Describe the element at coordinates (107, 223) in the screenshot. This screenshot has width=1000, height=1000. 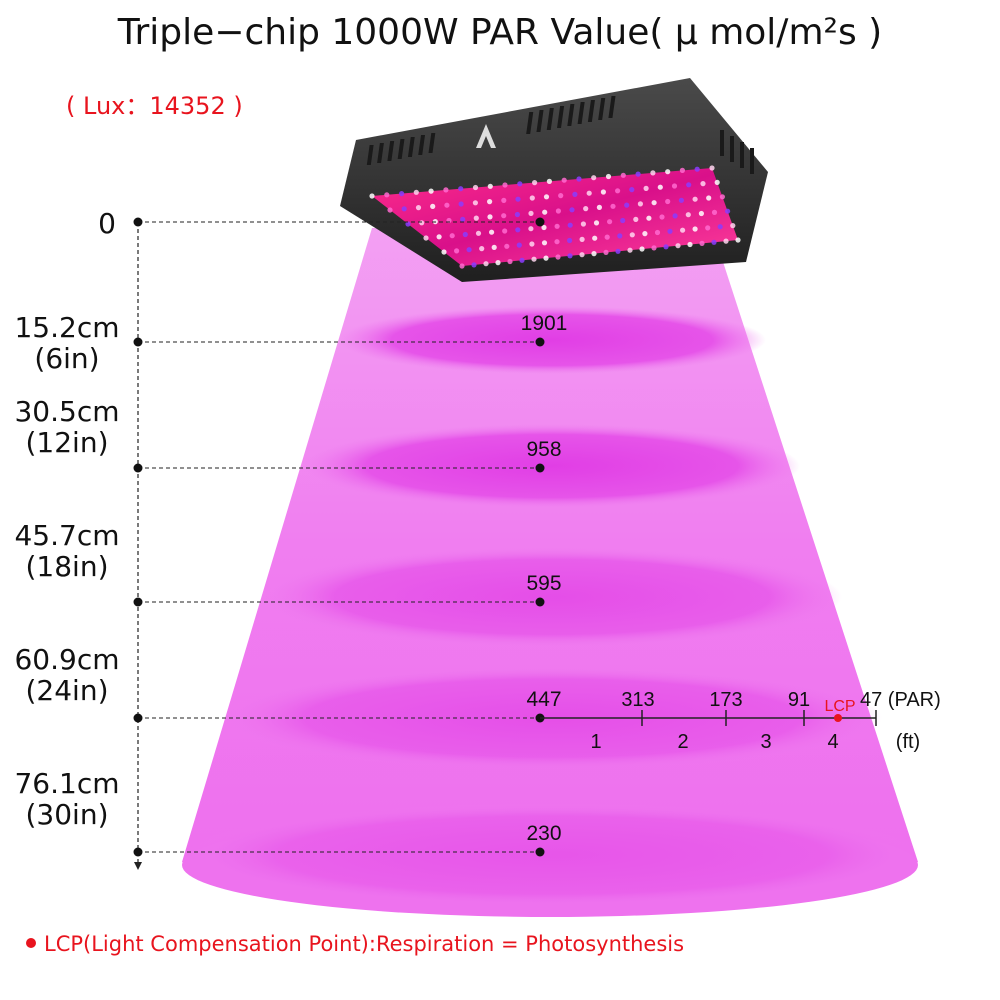
I see `height-label-0: 0` at that location.